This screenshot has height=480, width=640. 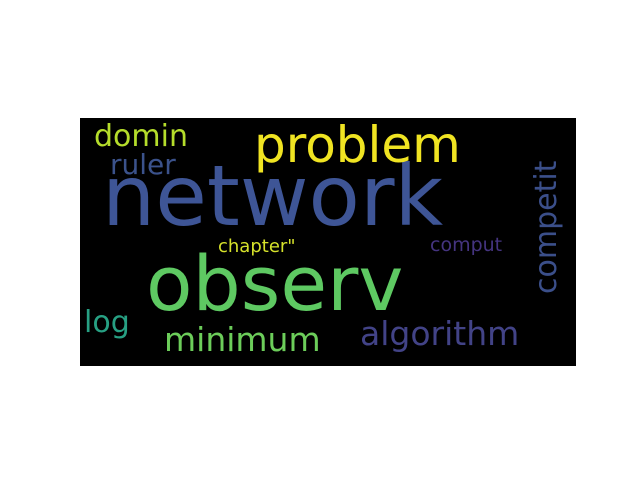 What do you see at coordinates (466, 245) in the screenshot?
I see `word-comput: comput` at bounding box center [466, 245].